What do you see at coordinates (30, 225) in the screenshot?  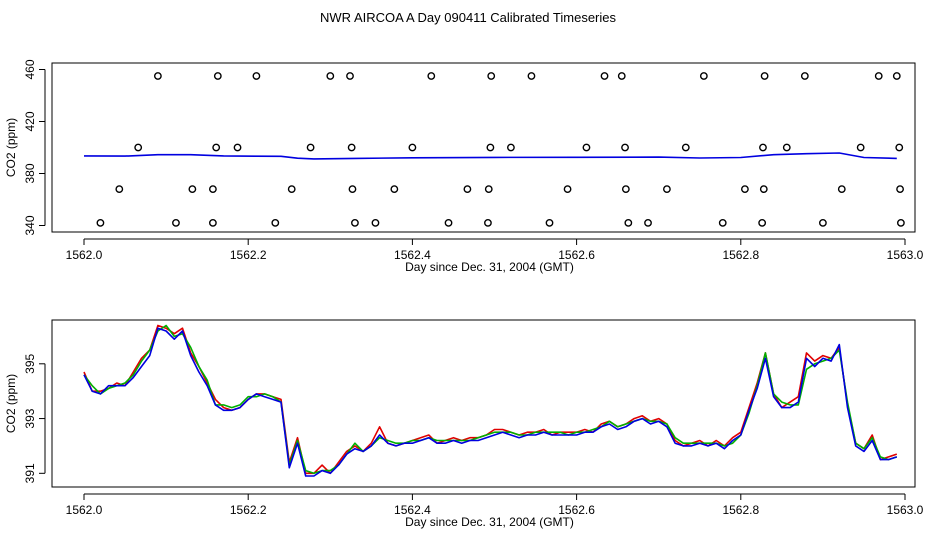 I see `y-tick-label: 340` at bounding box center [30, 225].